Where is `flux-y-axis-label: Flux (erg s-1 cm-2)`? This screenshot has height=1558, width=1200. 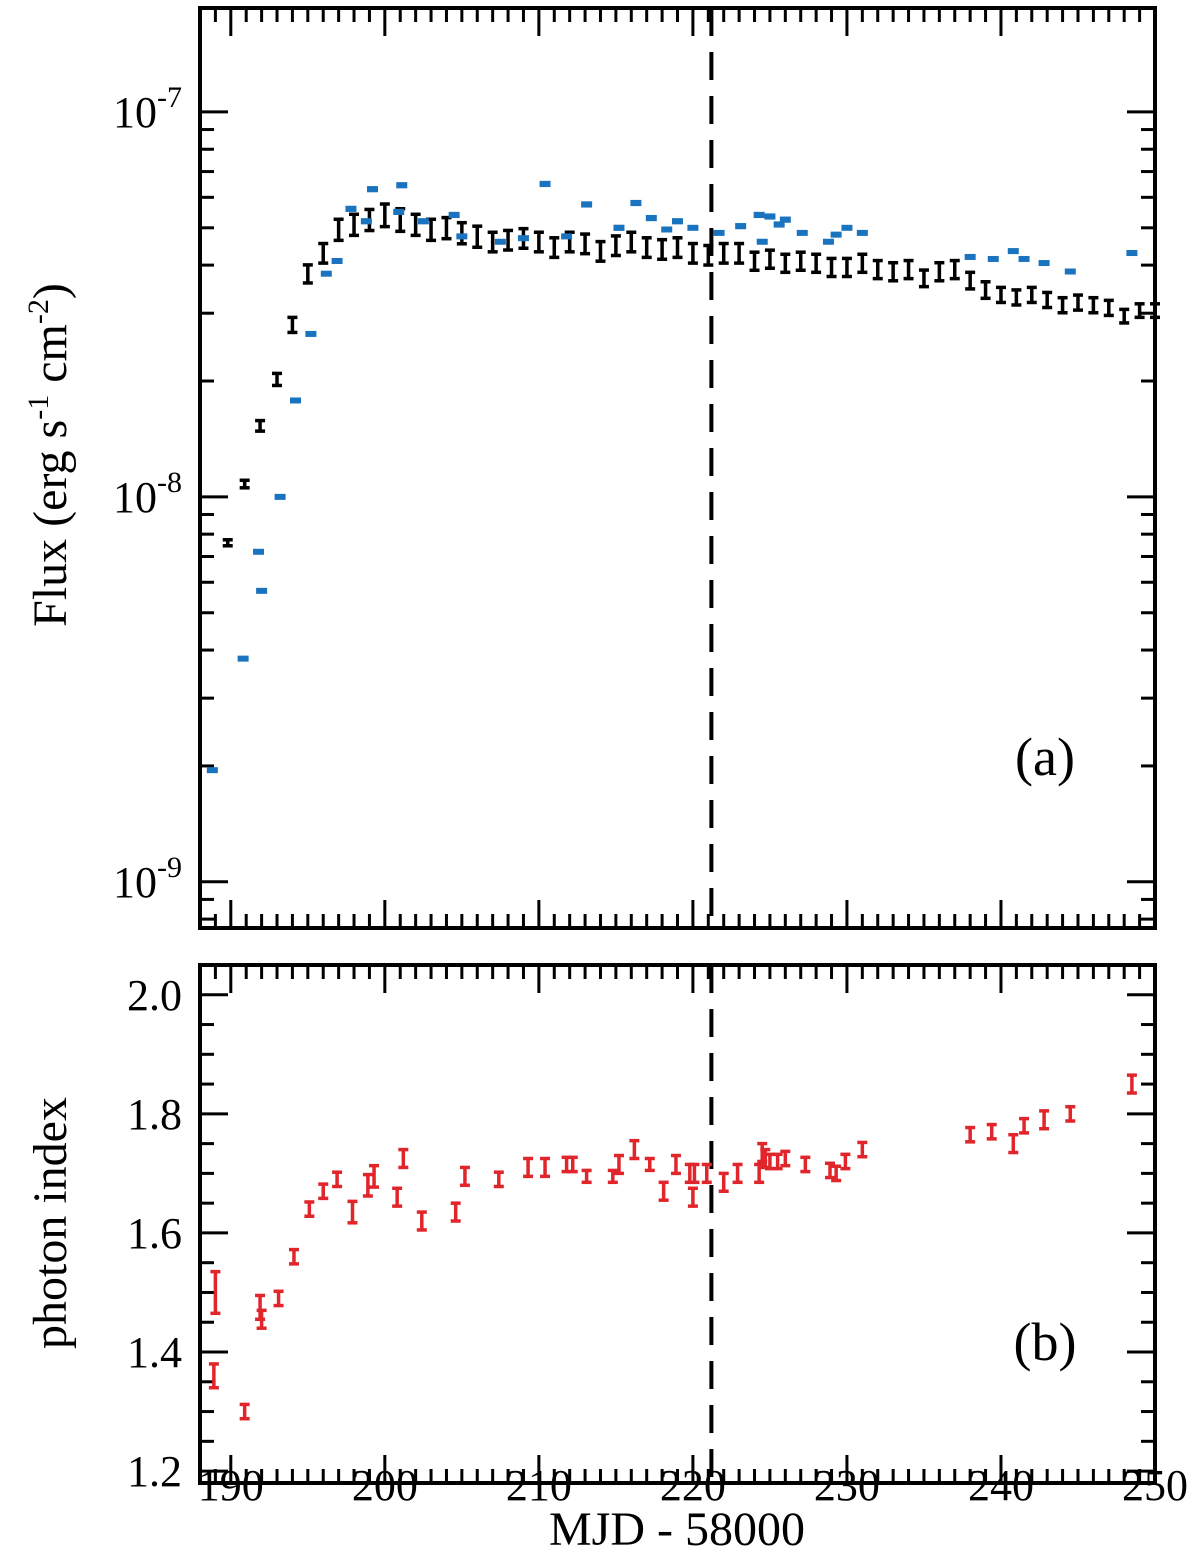 flux-y-axis-label: Flux (erg s-1 cm-2) is located at coordinates (49, 455).